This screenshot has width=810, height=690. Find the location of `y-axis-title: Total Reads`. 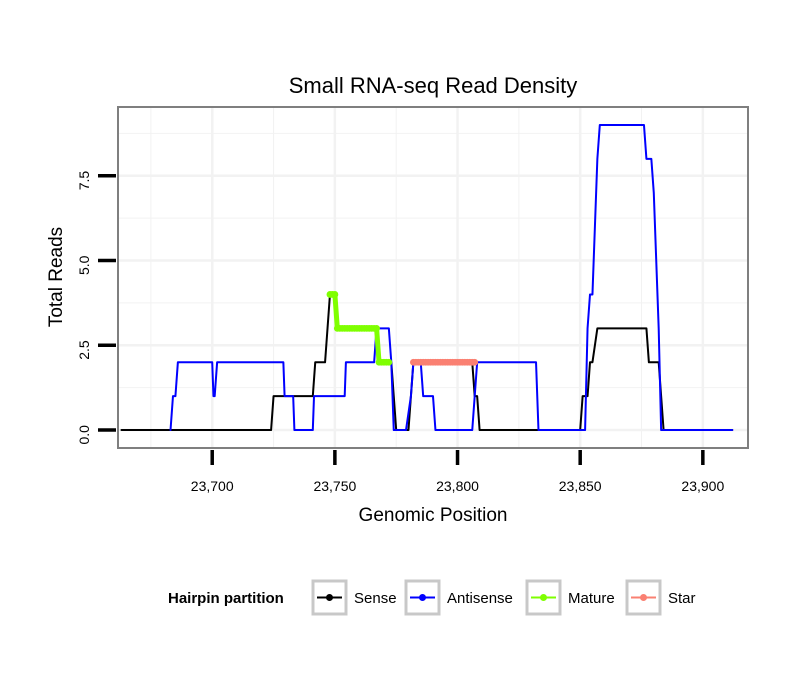

y-axis-title: Total Reads is located at coordinates (56, 277).